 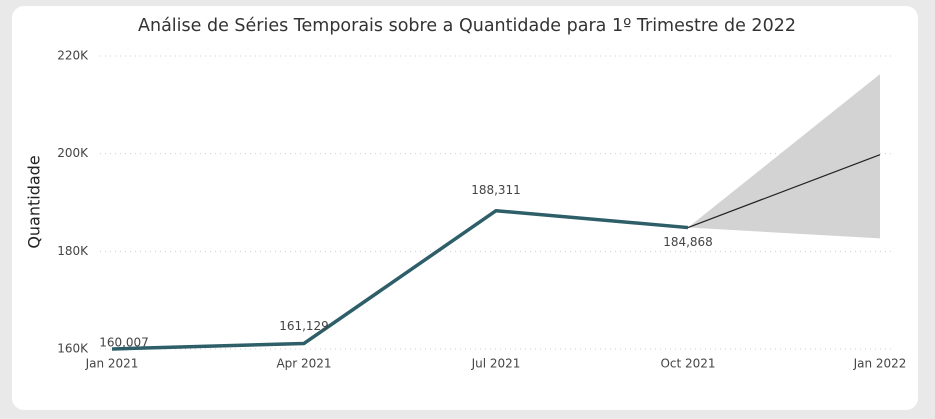 What do you see at coordinates (880, 364) in the screenshot?
I see `x-tick-label: Jan 2022` at bounding box center [880, 364].